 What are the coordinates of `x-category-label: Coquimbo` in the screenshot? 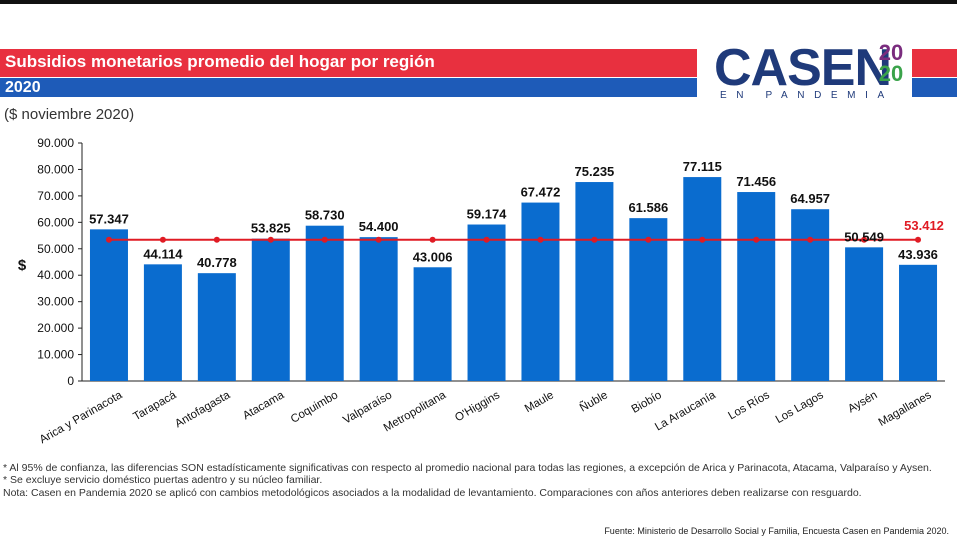 It's located at (314, 407).